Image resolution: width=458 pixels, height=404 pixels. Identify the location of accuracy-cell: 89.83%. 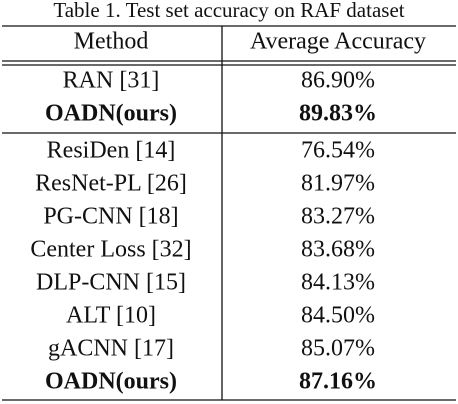
(338, 114).